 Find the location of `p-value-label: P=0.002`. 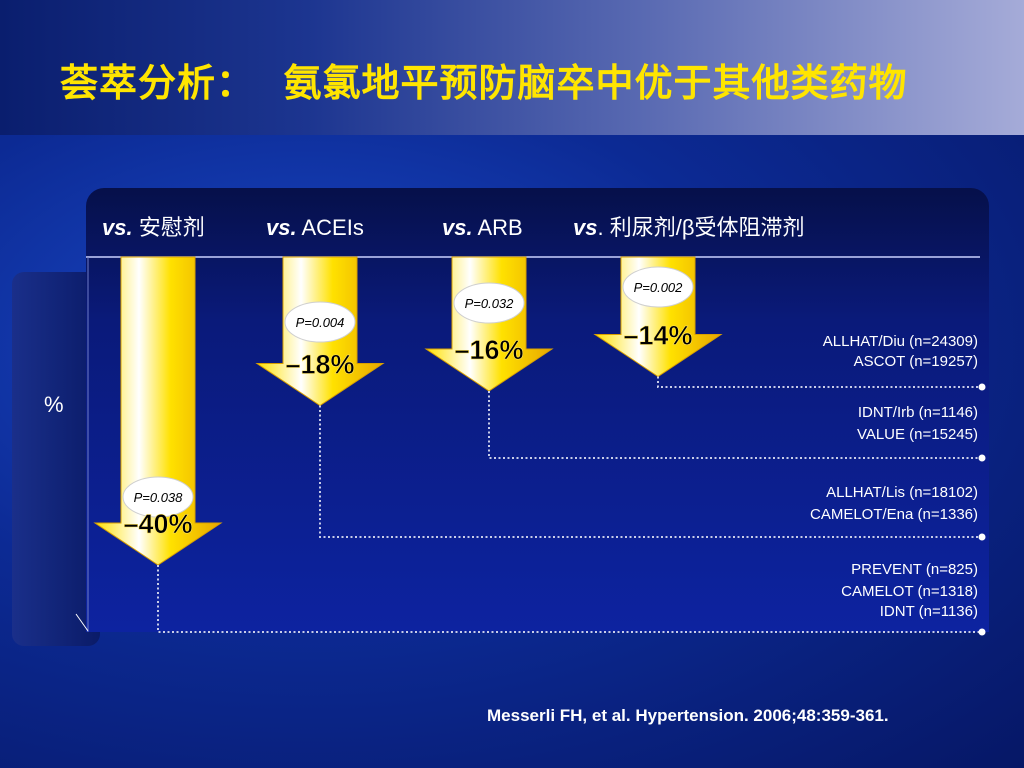

p-value-label: P=0.002 is located at coordinates (659, 287).